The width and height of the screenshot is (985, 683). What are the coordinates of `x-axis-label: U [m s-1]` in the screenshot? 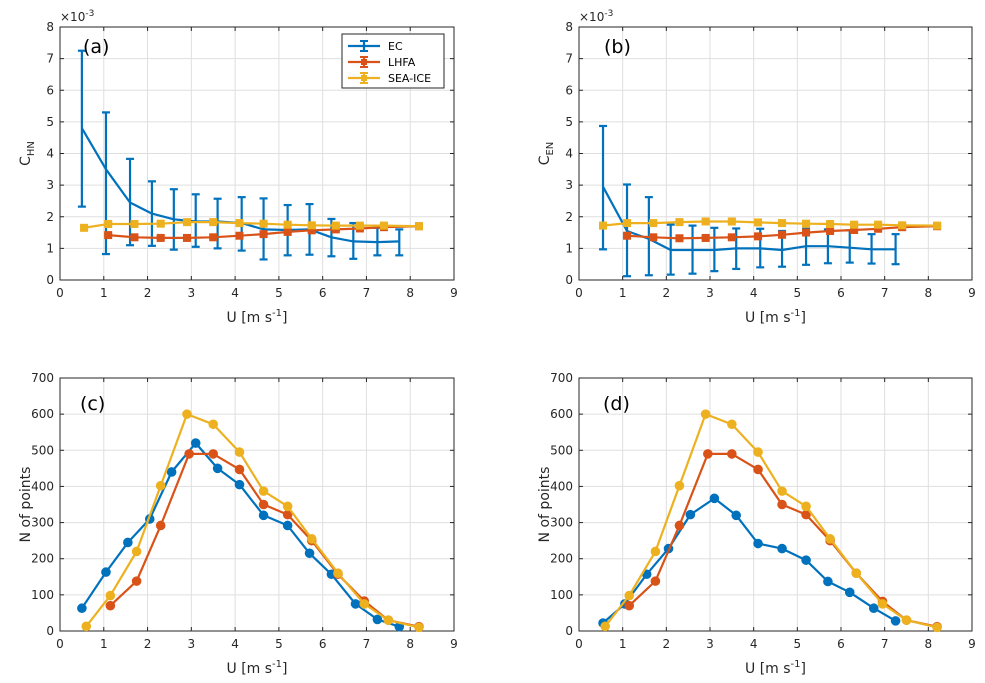 It's located at (257, 317).